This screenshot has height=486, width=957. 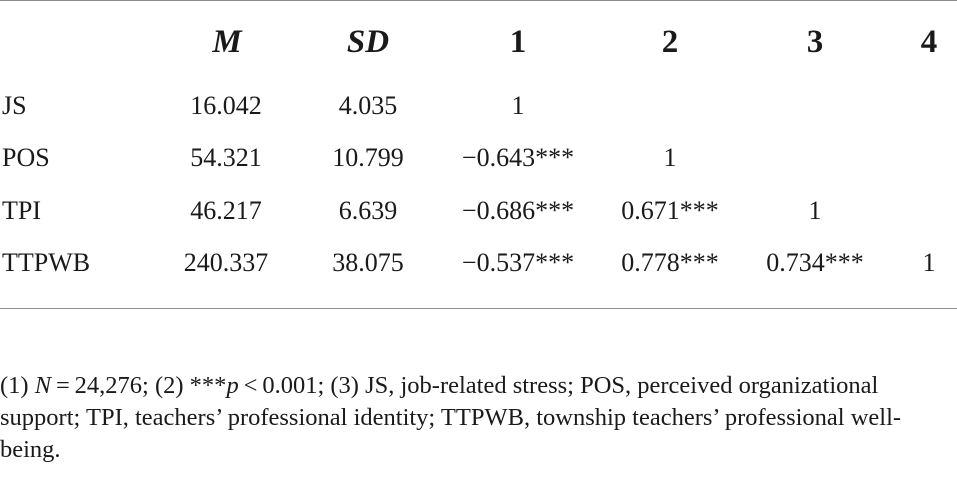 What do you see at coordinates (139, 385) in the screenshot?
I see `footnote-text: = 24,276; (2) ***` at bounding box center [139, 385].